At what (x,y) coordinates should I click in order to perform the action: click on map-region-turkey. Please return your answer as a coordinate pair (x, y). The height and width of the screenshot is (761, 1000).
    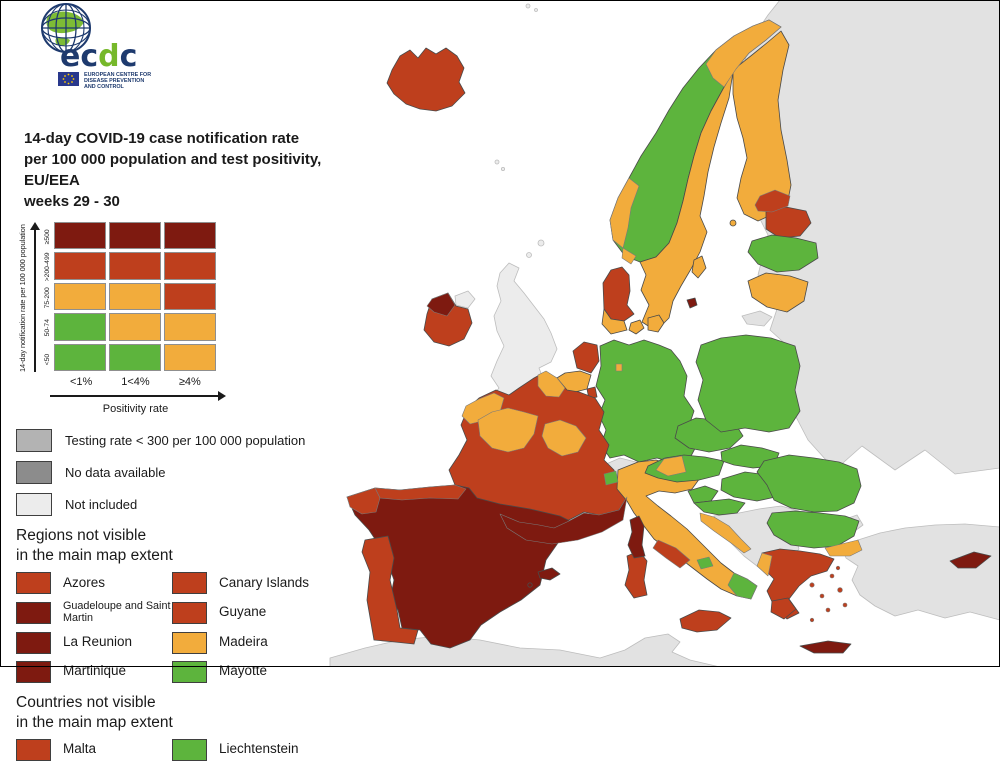
    Looking at the image, I should click on (920, 572).